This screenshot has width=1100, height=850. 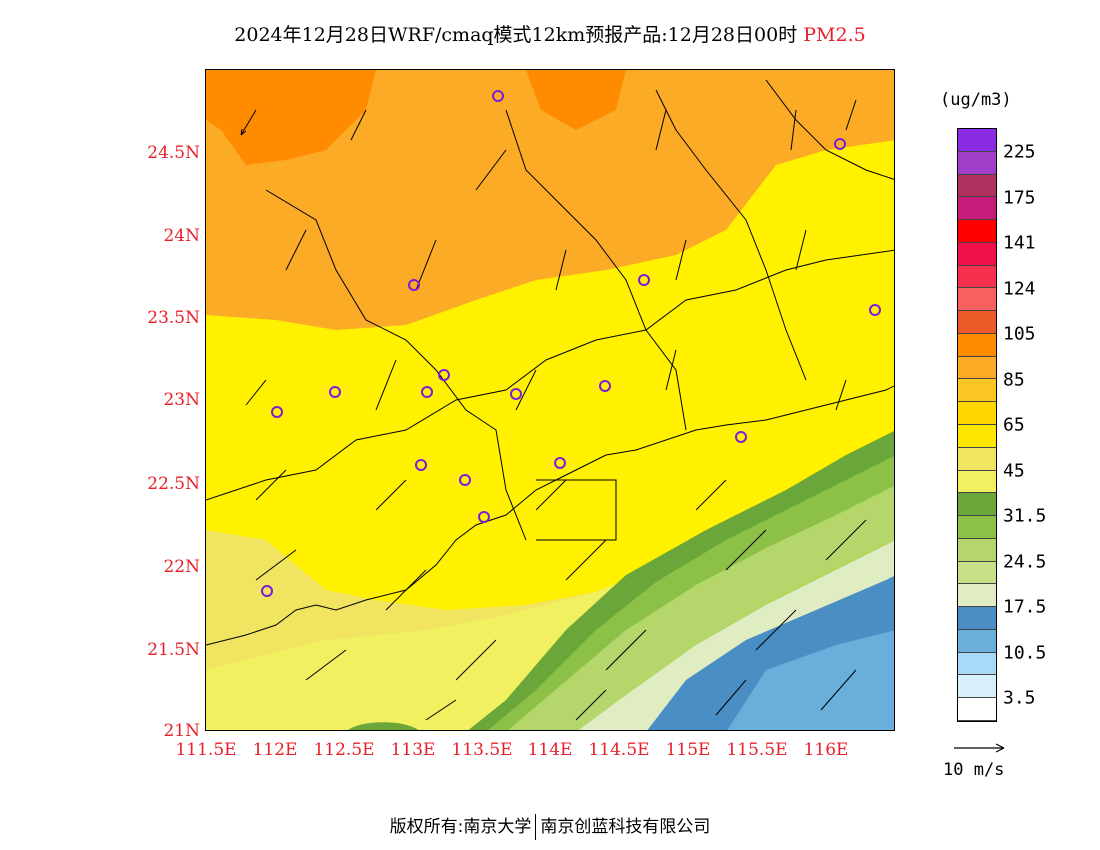 What do you see at coordinates (181, 731) in the screenshot?
I see `lat-tick-21: 21N` at bounding box center [181, 731].